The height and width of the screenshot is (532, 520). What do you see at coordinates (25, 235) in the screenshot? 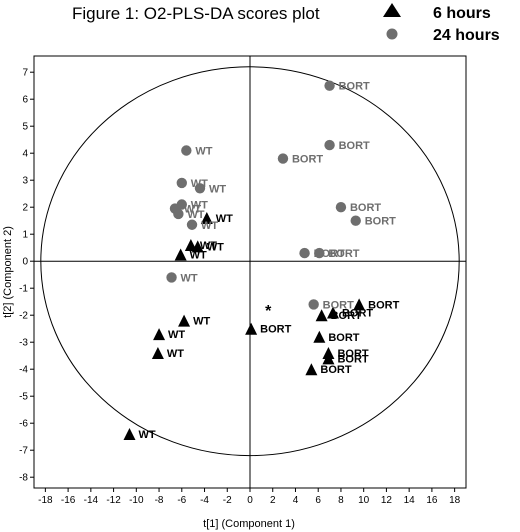
I see `y-tick-label: 1` at bounding box center [25, 235].